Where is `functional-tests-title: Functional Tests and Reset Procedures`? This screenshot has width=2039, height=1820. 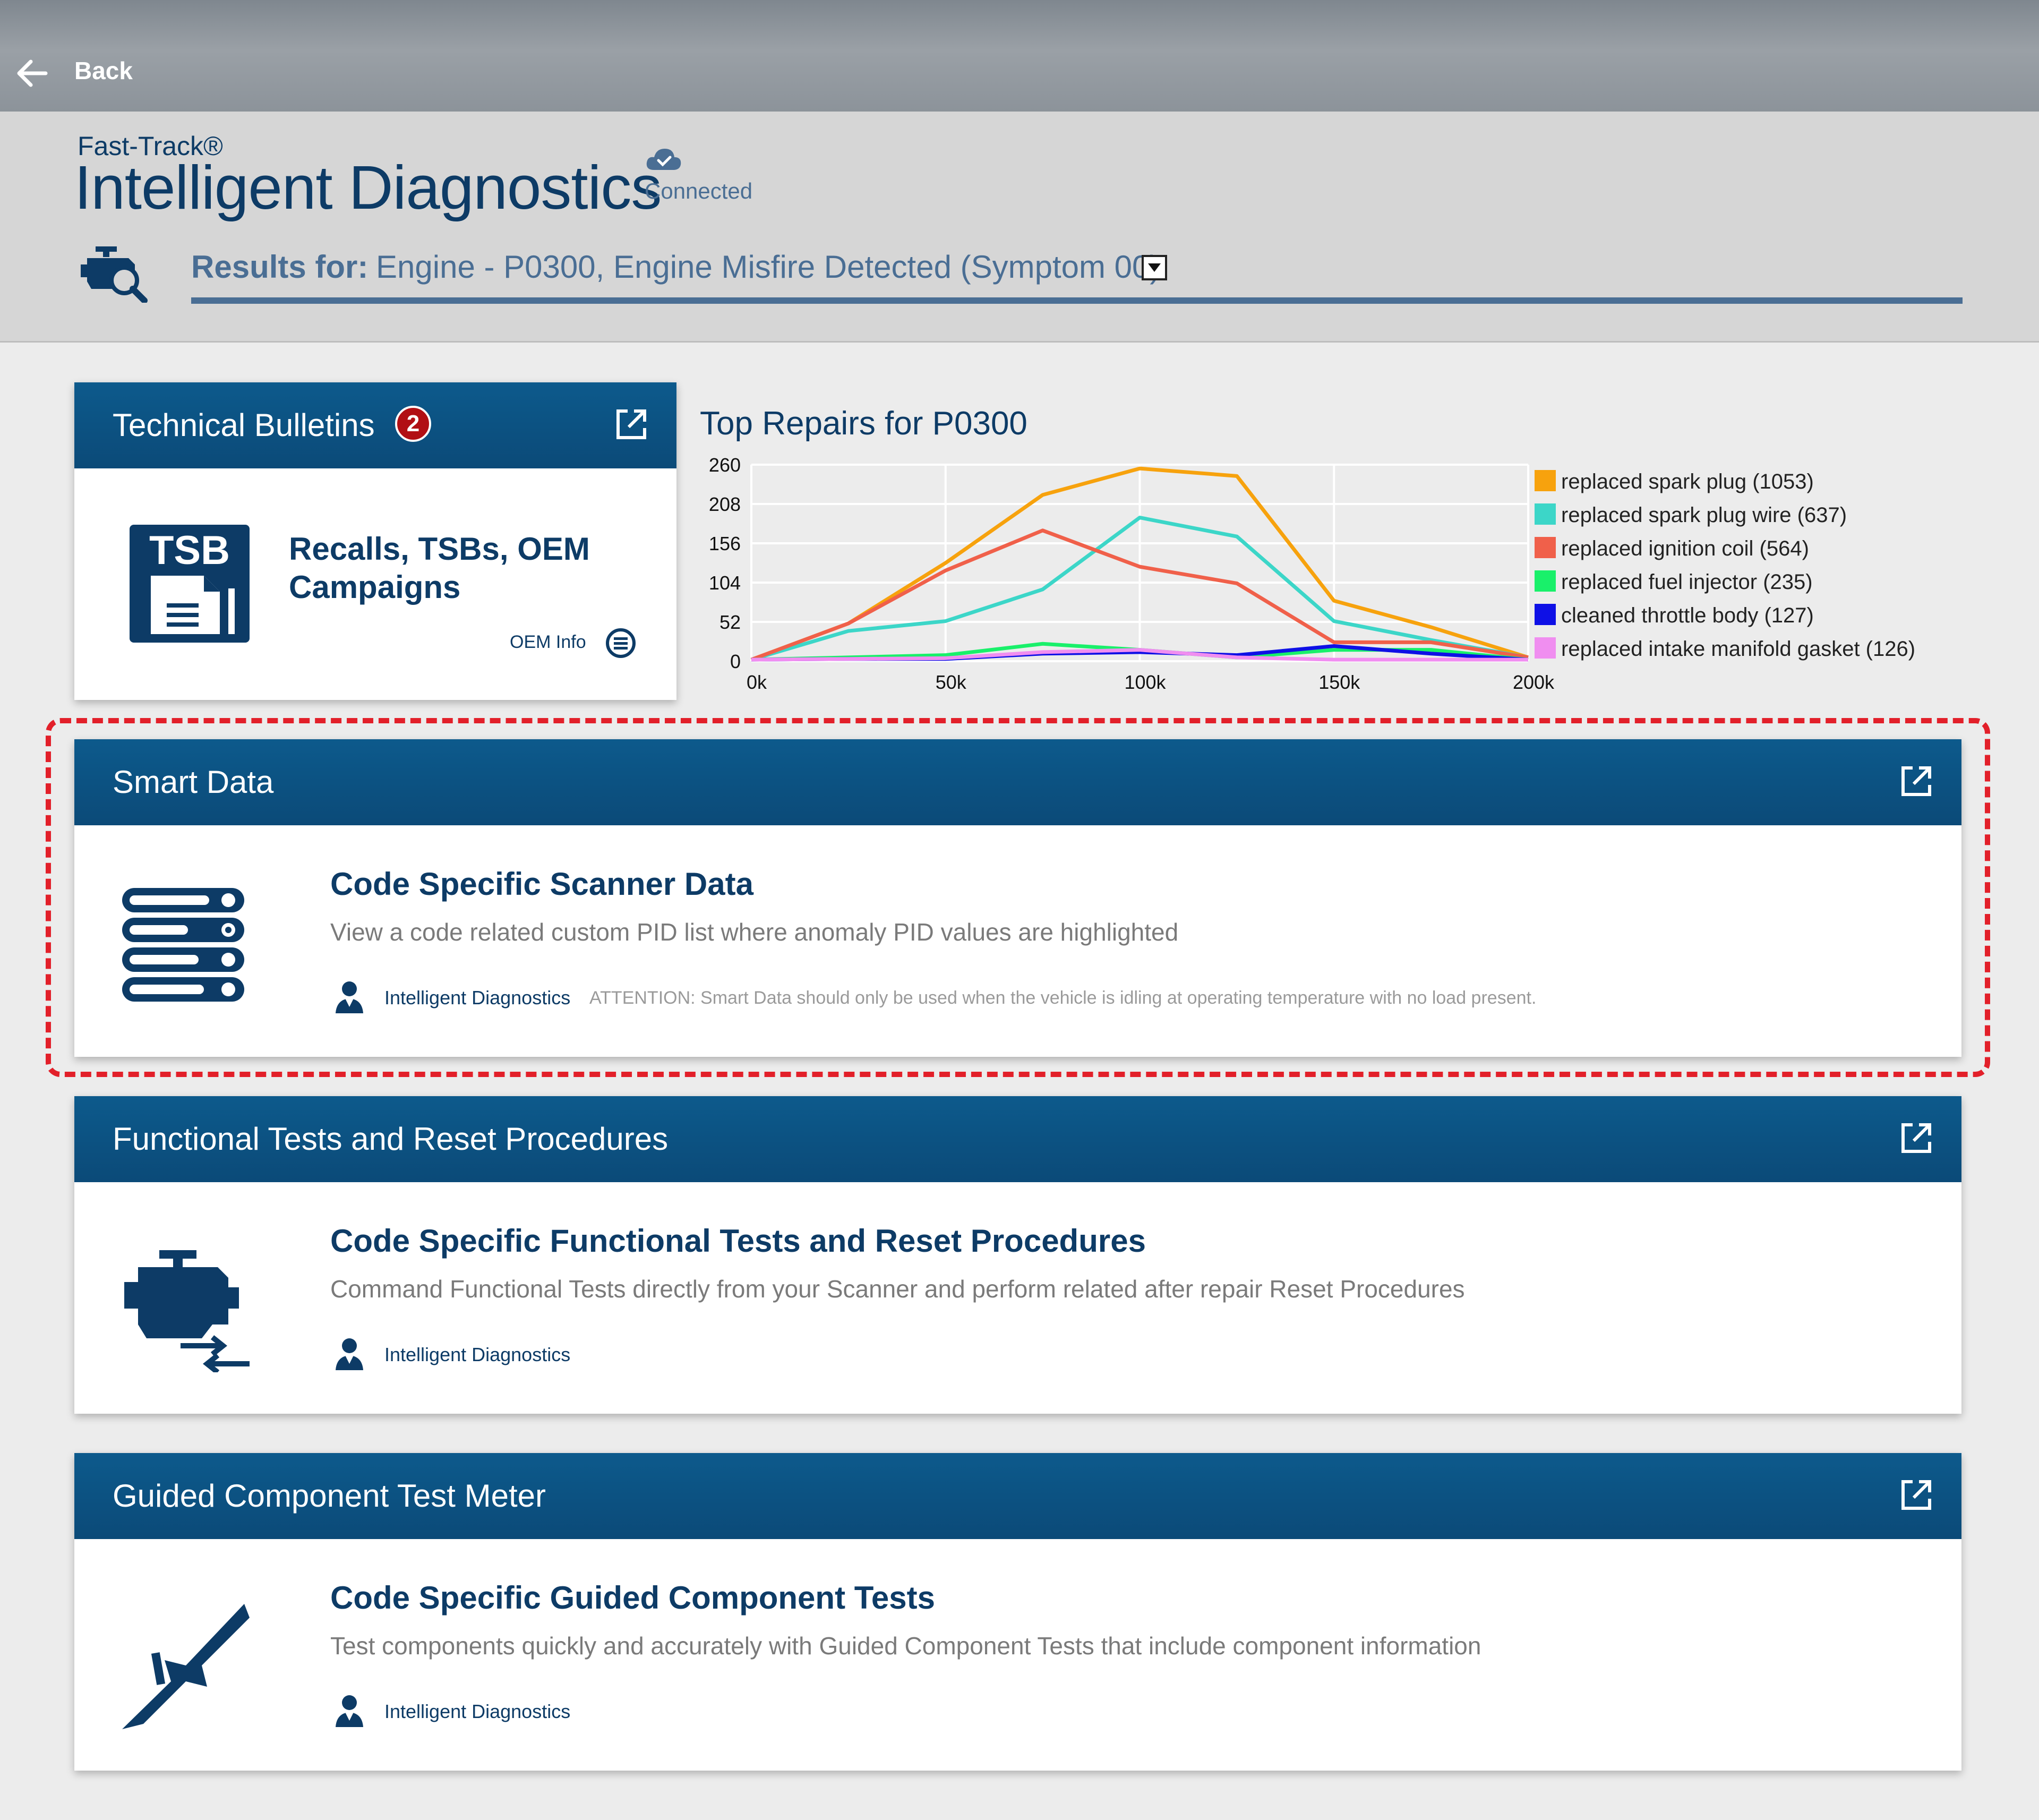 functional-tests-title: Functional Tests and Reset Procedures is located at coordinates (391, 1139).